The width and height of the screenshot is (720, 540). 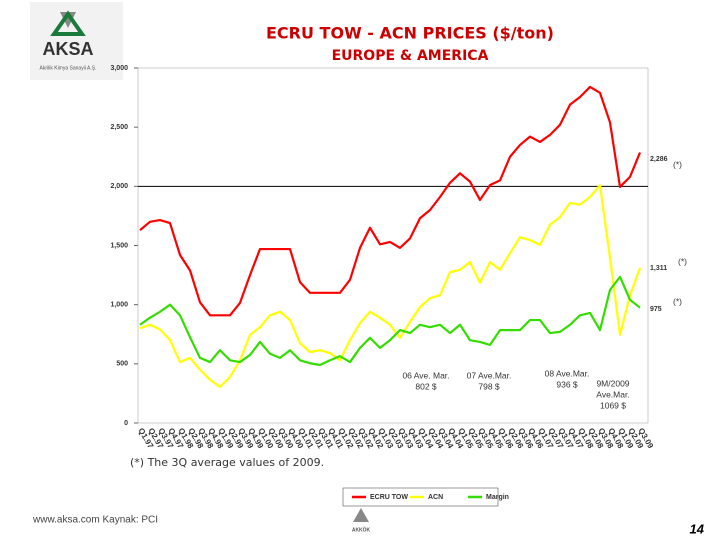 I want to click on y-tick-label: 500, so click(x=122, y=364).